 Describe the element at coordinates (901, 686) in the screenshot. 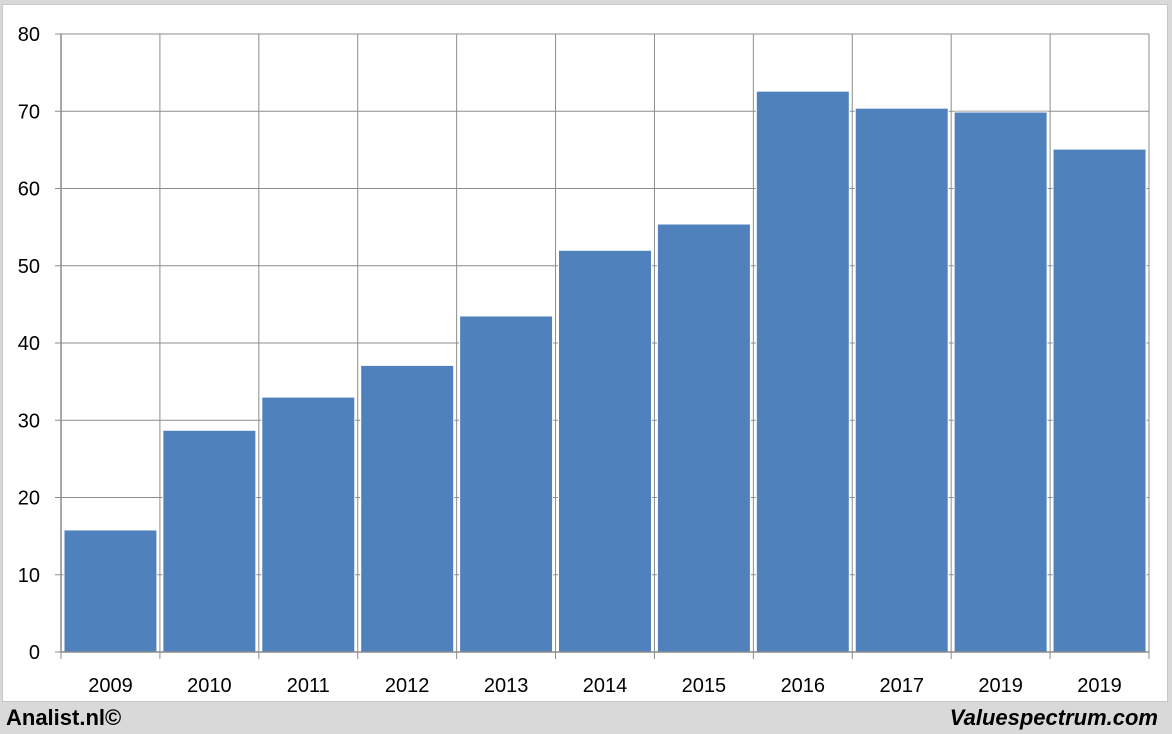

I see `x-tick-label: 2017` at that location.